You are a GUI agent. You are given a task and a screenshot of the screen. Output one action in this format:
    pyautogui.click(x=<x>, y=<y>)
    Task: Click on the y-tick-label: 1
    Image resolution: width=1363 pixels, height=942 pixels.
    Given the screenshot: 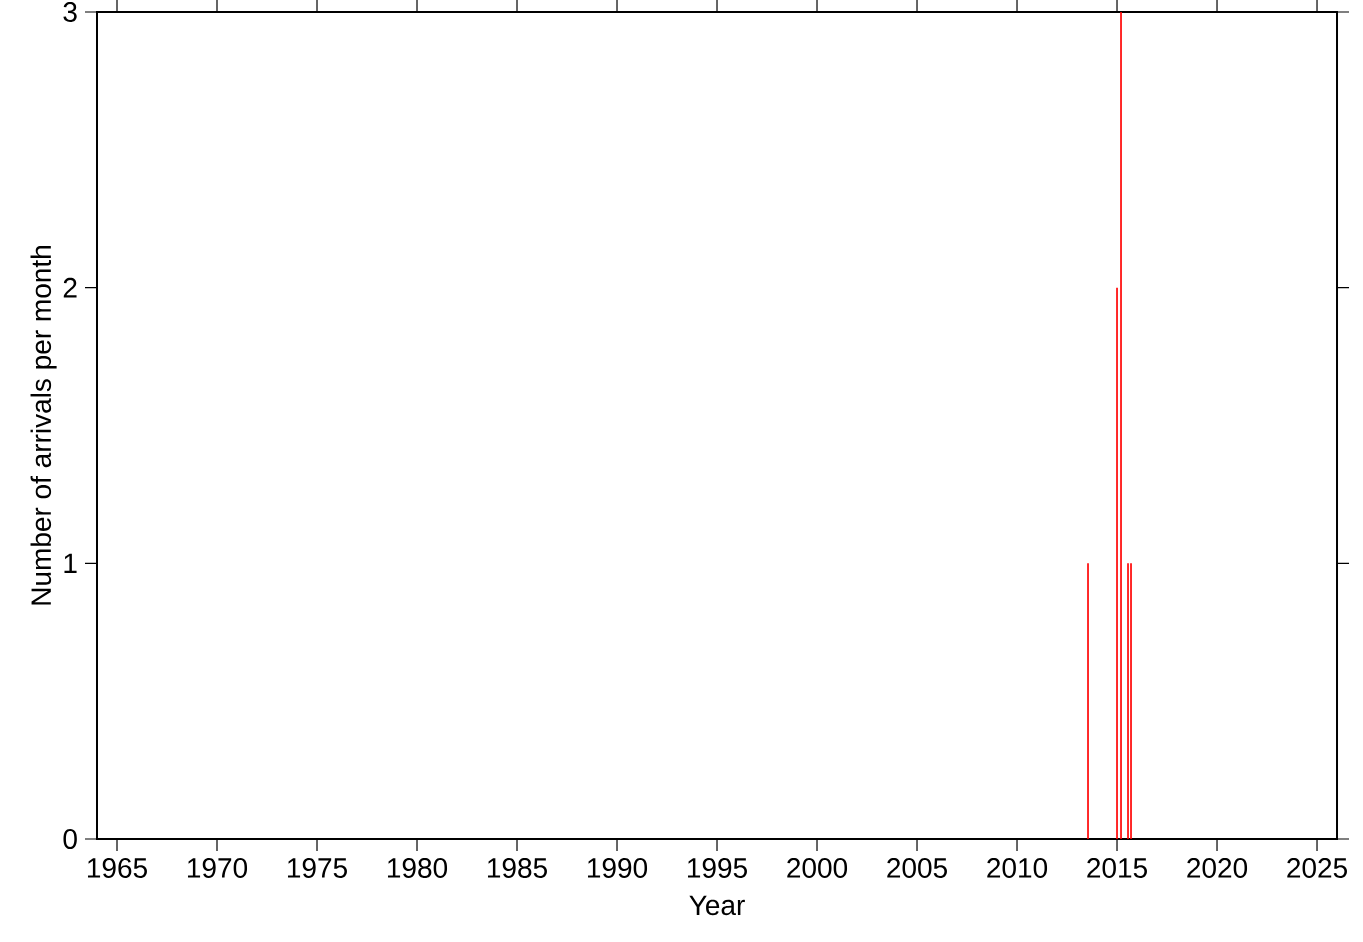 What is the action you would take?
    pyautogui.click(x=70, y=563)
    